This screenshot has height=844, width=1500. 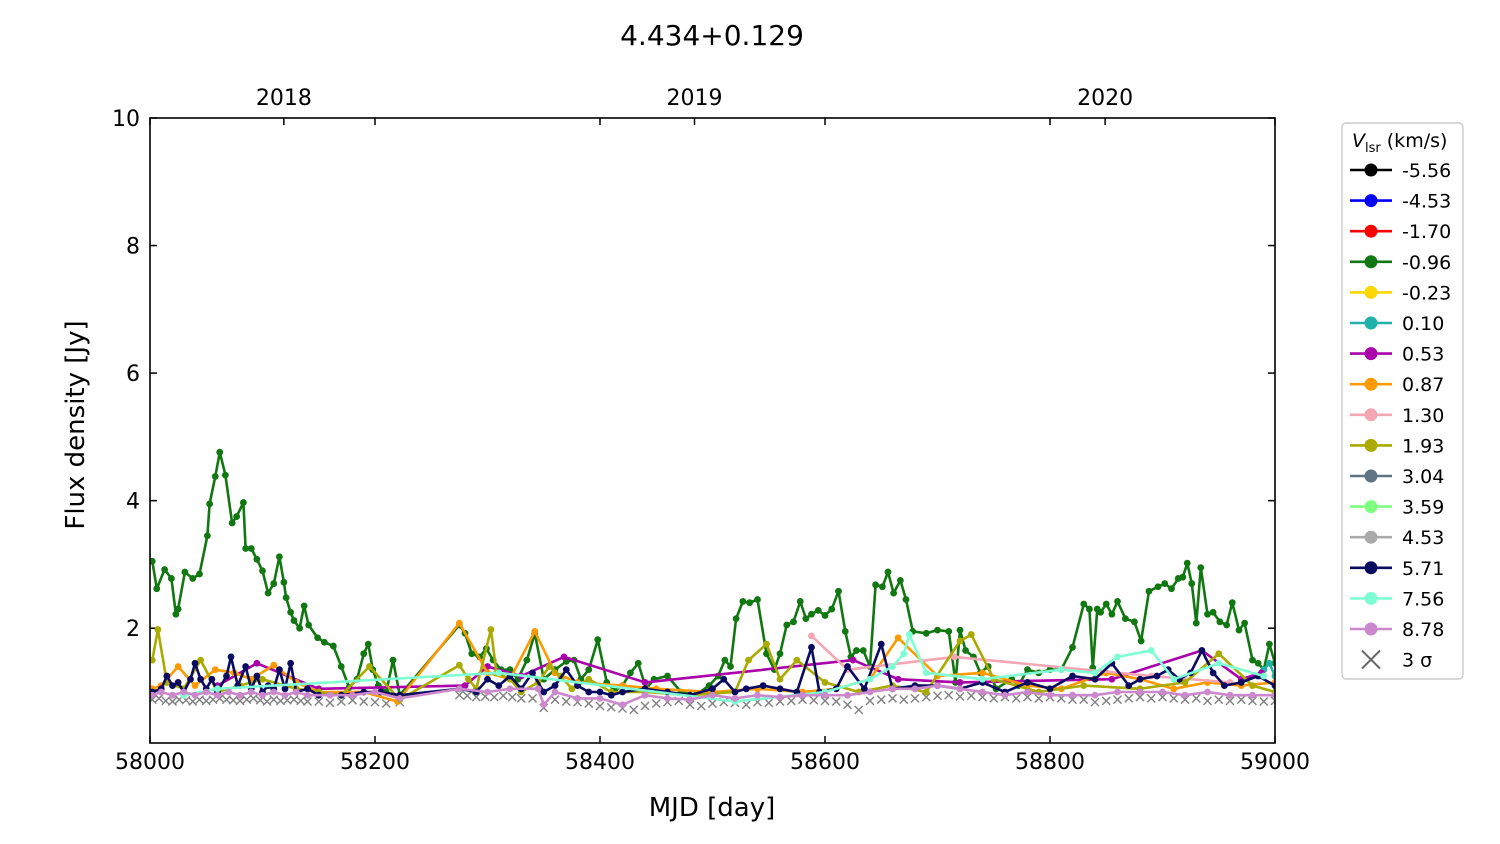 I want to click on legend-label: 0.87, so click(x=1423, y=385).